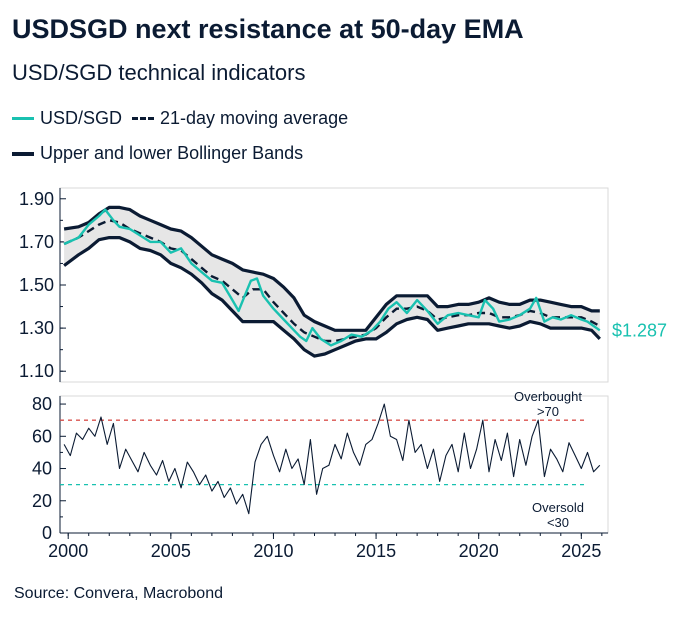  I want to click on price-y-tick-label: 1.90, so click(36, 199).